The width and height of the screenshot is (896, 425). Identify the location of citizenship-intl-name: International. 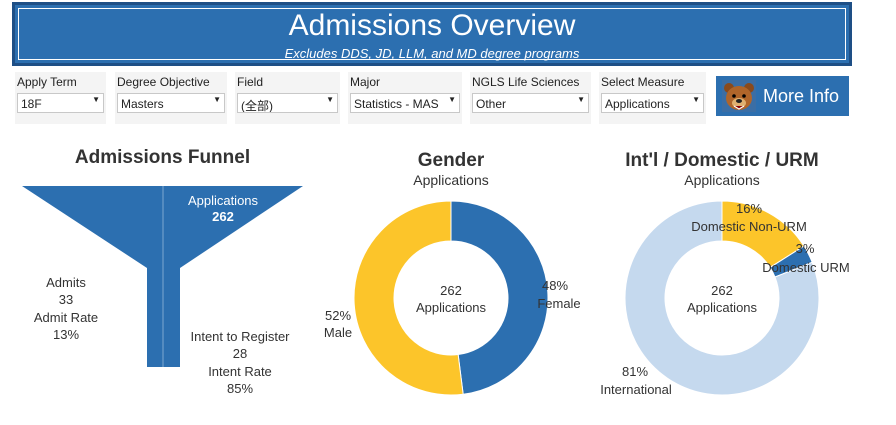
(636, 389).